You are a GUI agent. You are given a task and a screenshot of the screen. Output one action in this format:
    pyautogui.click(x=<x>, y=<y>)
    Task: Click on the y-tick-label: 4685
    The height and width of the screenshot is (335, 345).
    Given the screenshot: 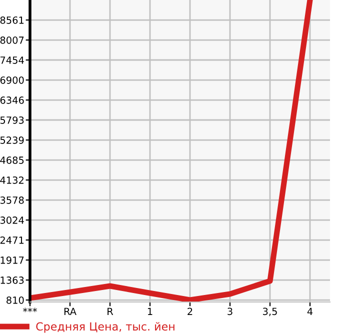 What is the action you would take?
    pyautogui.click(x=12, y=160)
    